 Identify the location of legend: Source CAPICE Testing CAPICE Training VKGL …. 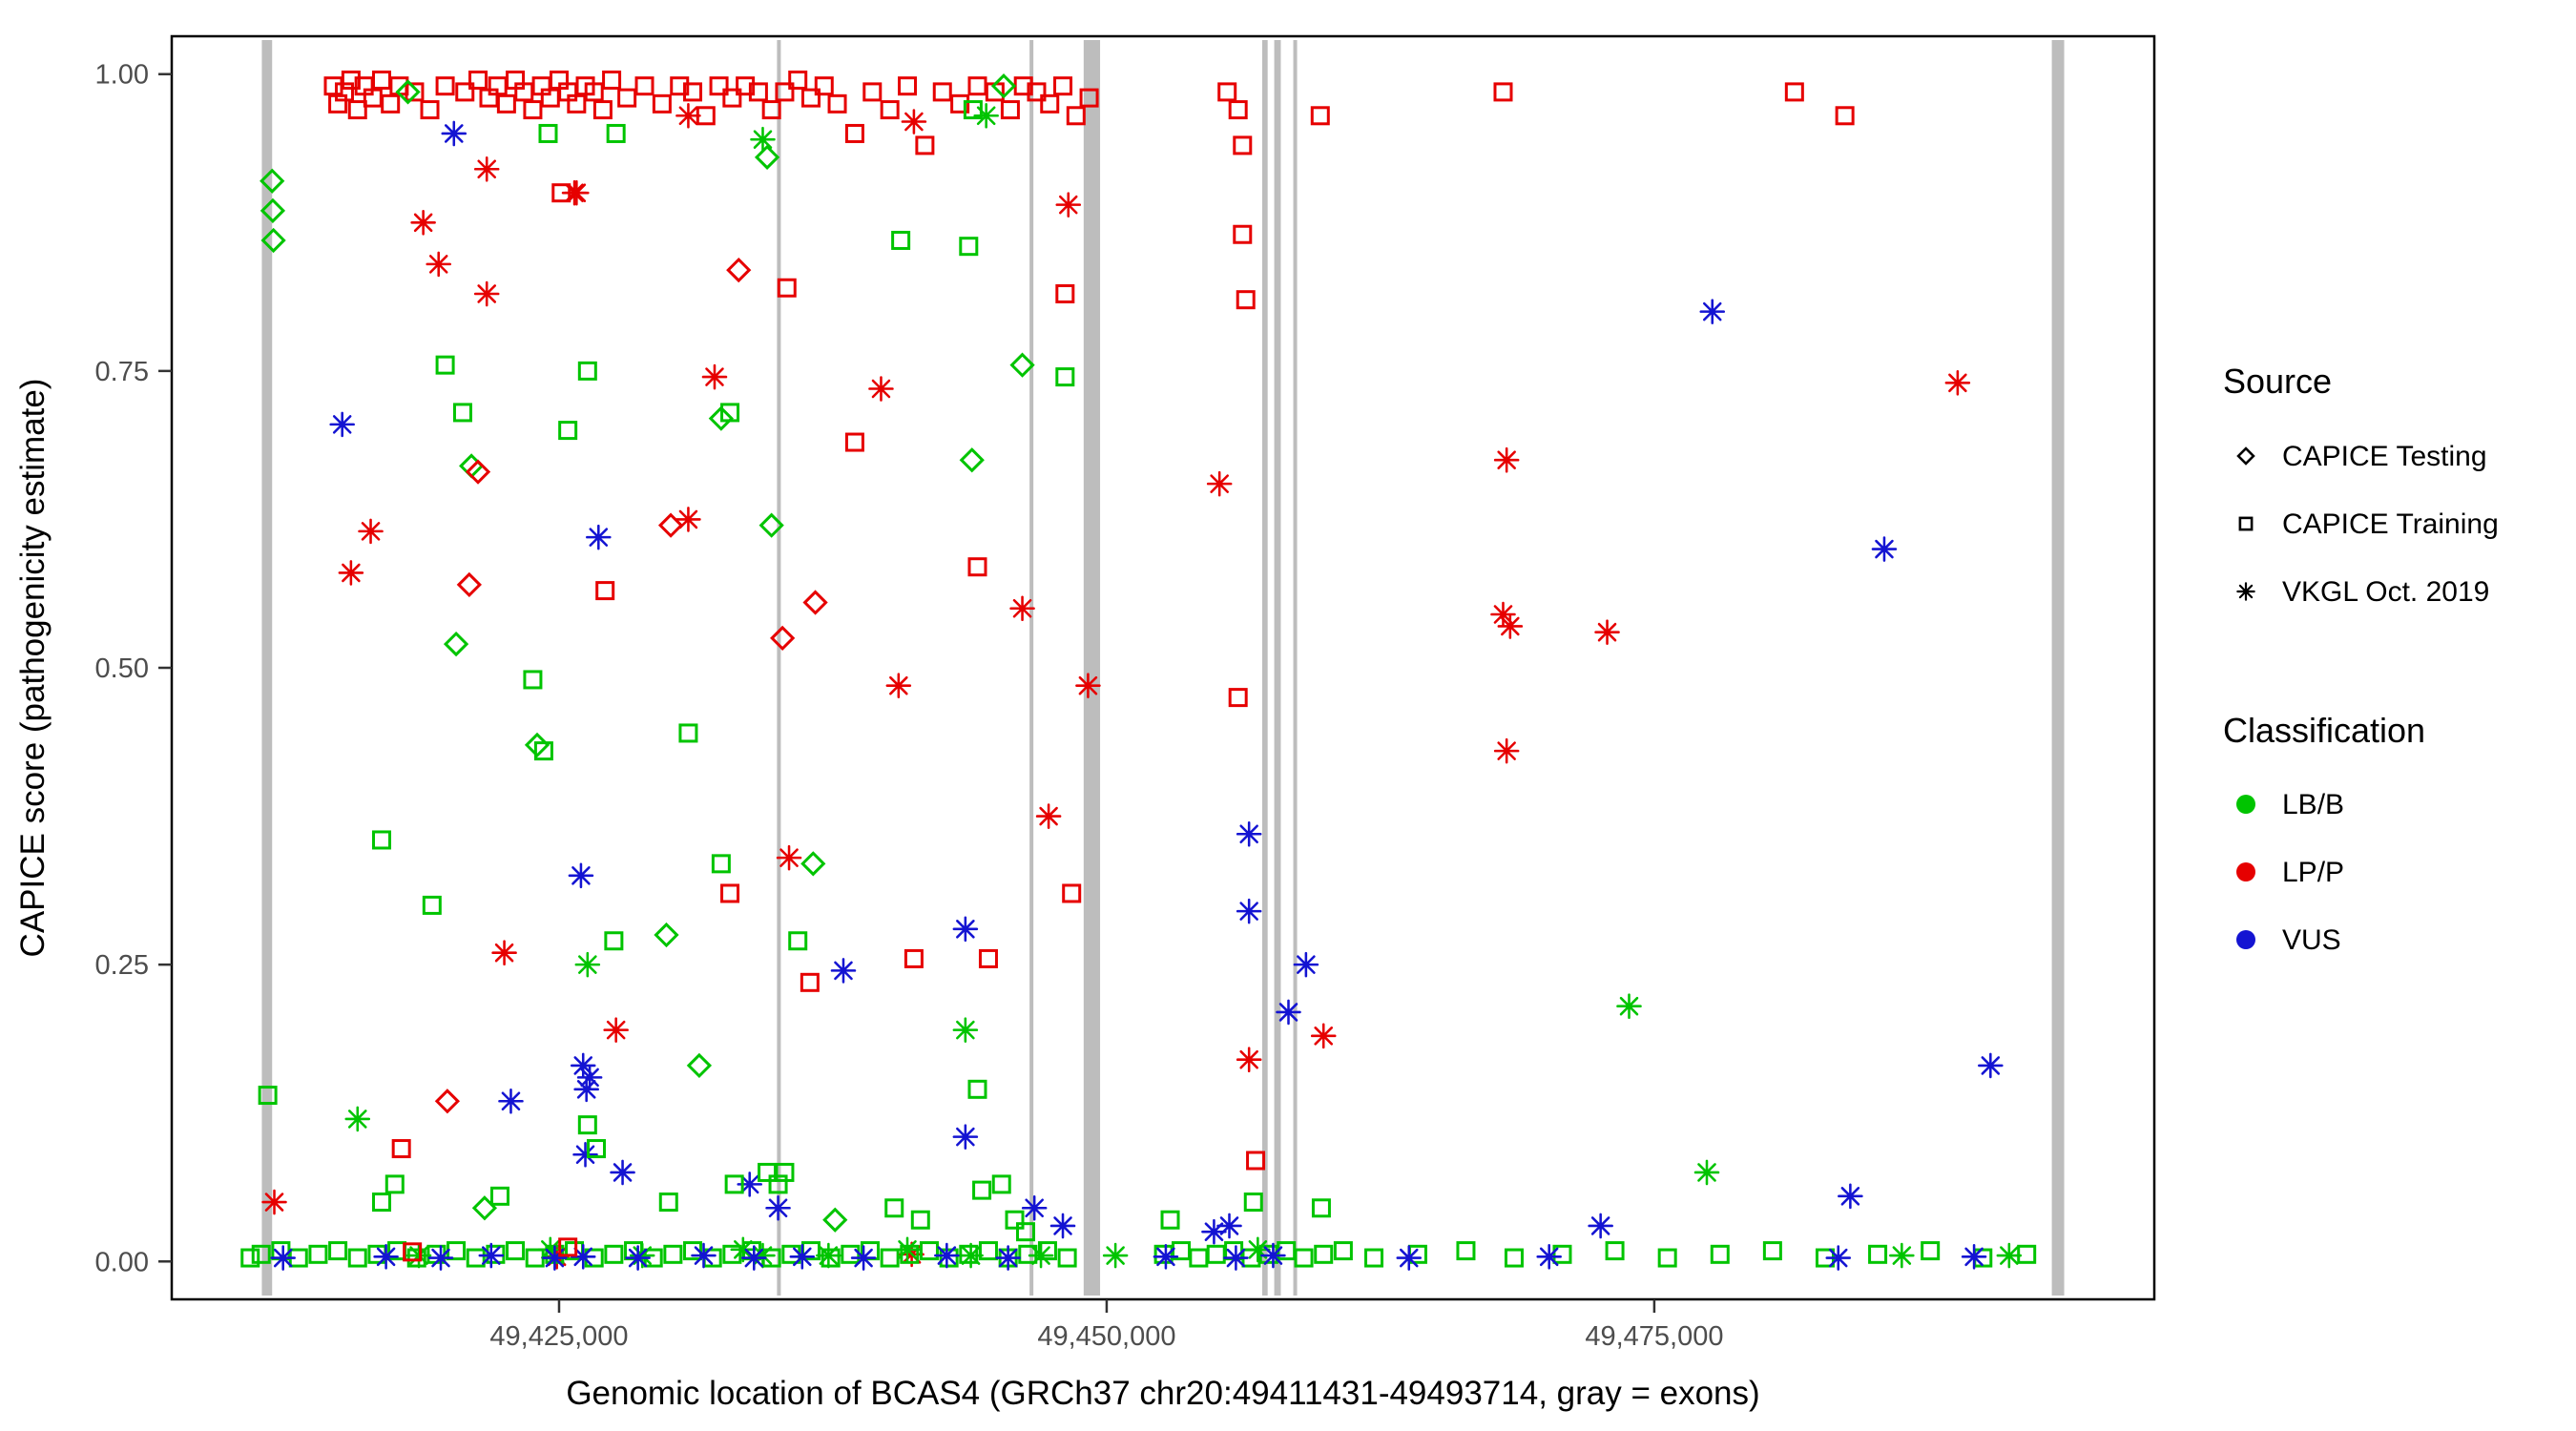
(2361, 659).